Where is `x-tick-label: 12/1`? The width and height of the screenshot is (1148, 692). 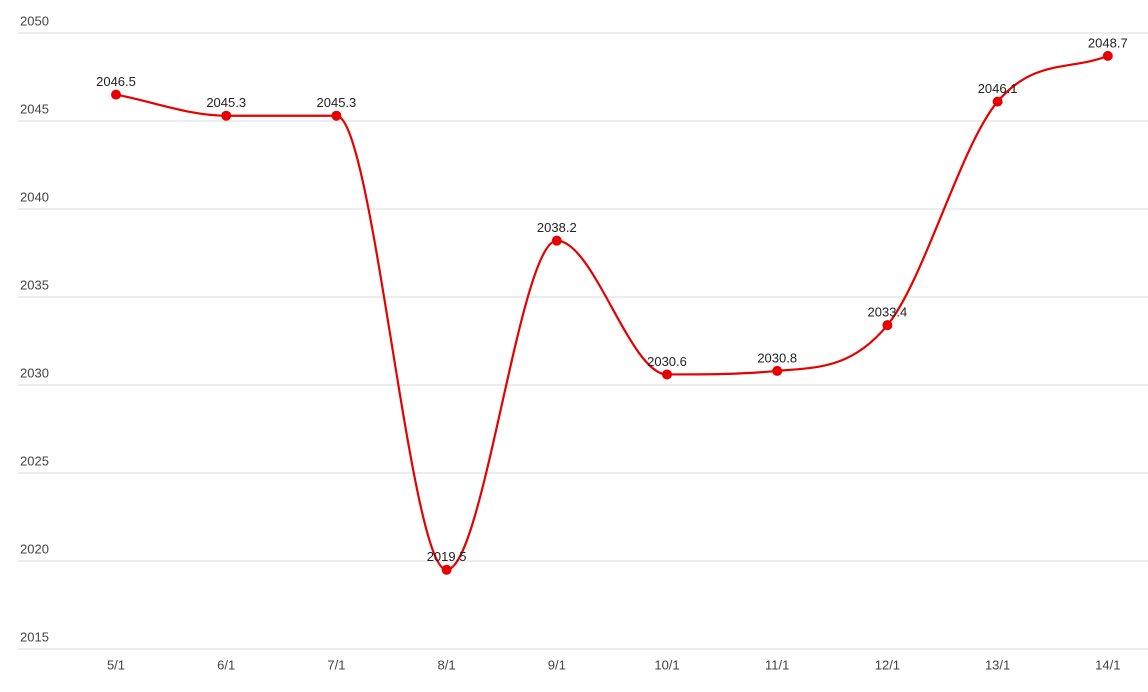 x-tick-label: 12/1 is located at coordinates (887, 664).